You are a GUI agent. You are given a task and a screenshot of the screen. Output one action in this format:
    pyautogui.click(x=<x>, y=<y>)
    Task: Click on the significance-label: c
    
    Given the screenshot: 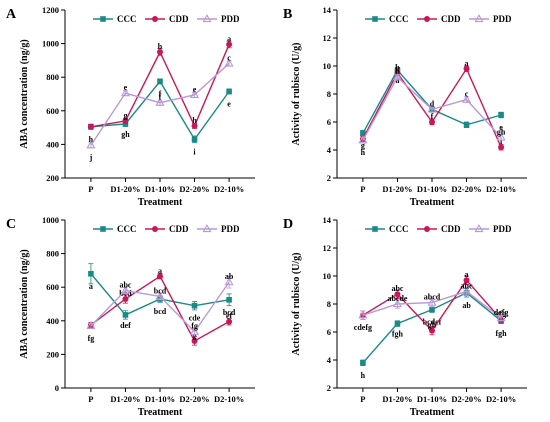 What is the action you would take?
    pyautogui.click(x=229, y=57)
    